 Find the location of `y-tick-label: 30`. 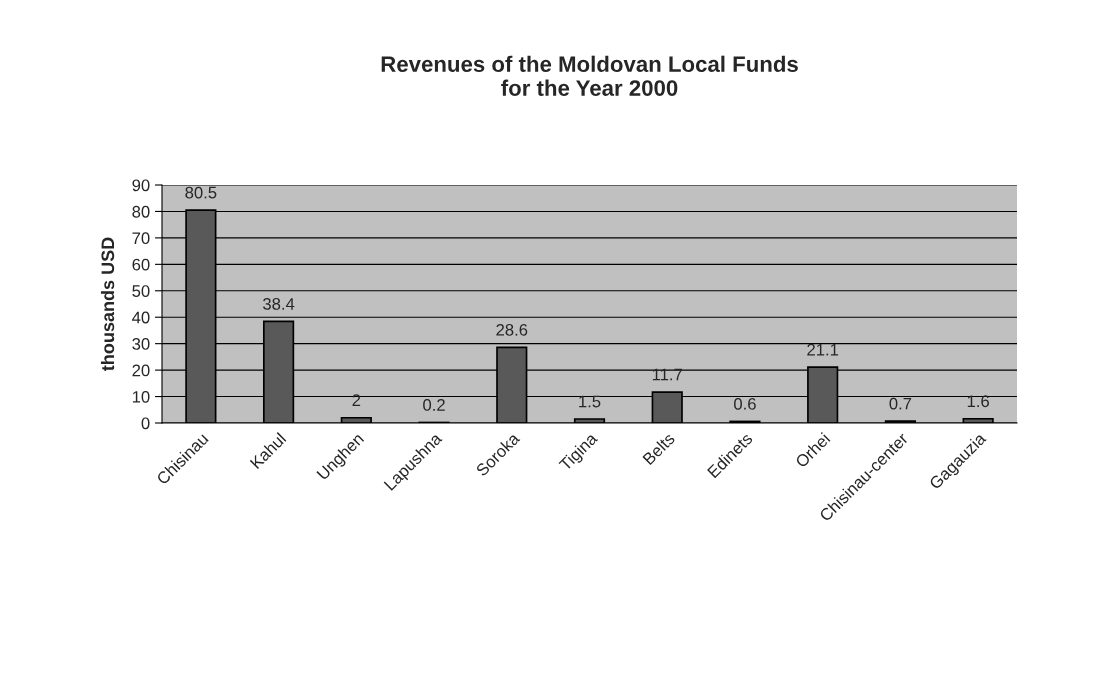

y-tick-label: 30 is located at coordinates (141, 344).